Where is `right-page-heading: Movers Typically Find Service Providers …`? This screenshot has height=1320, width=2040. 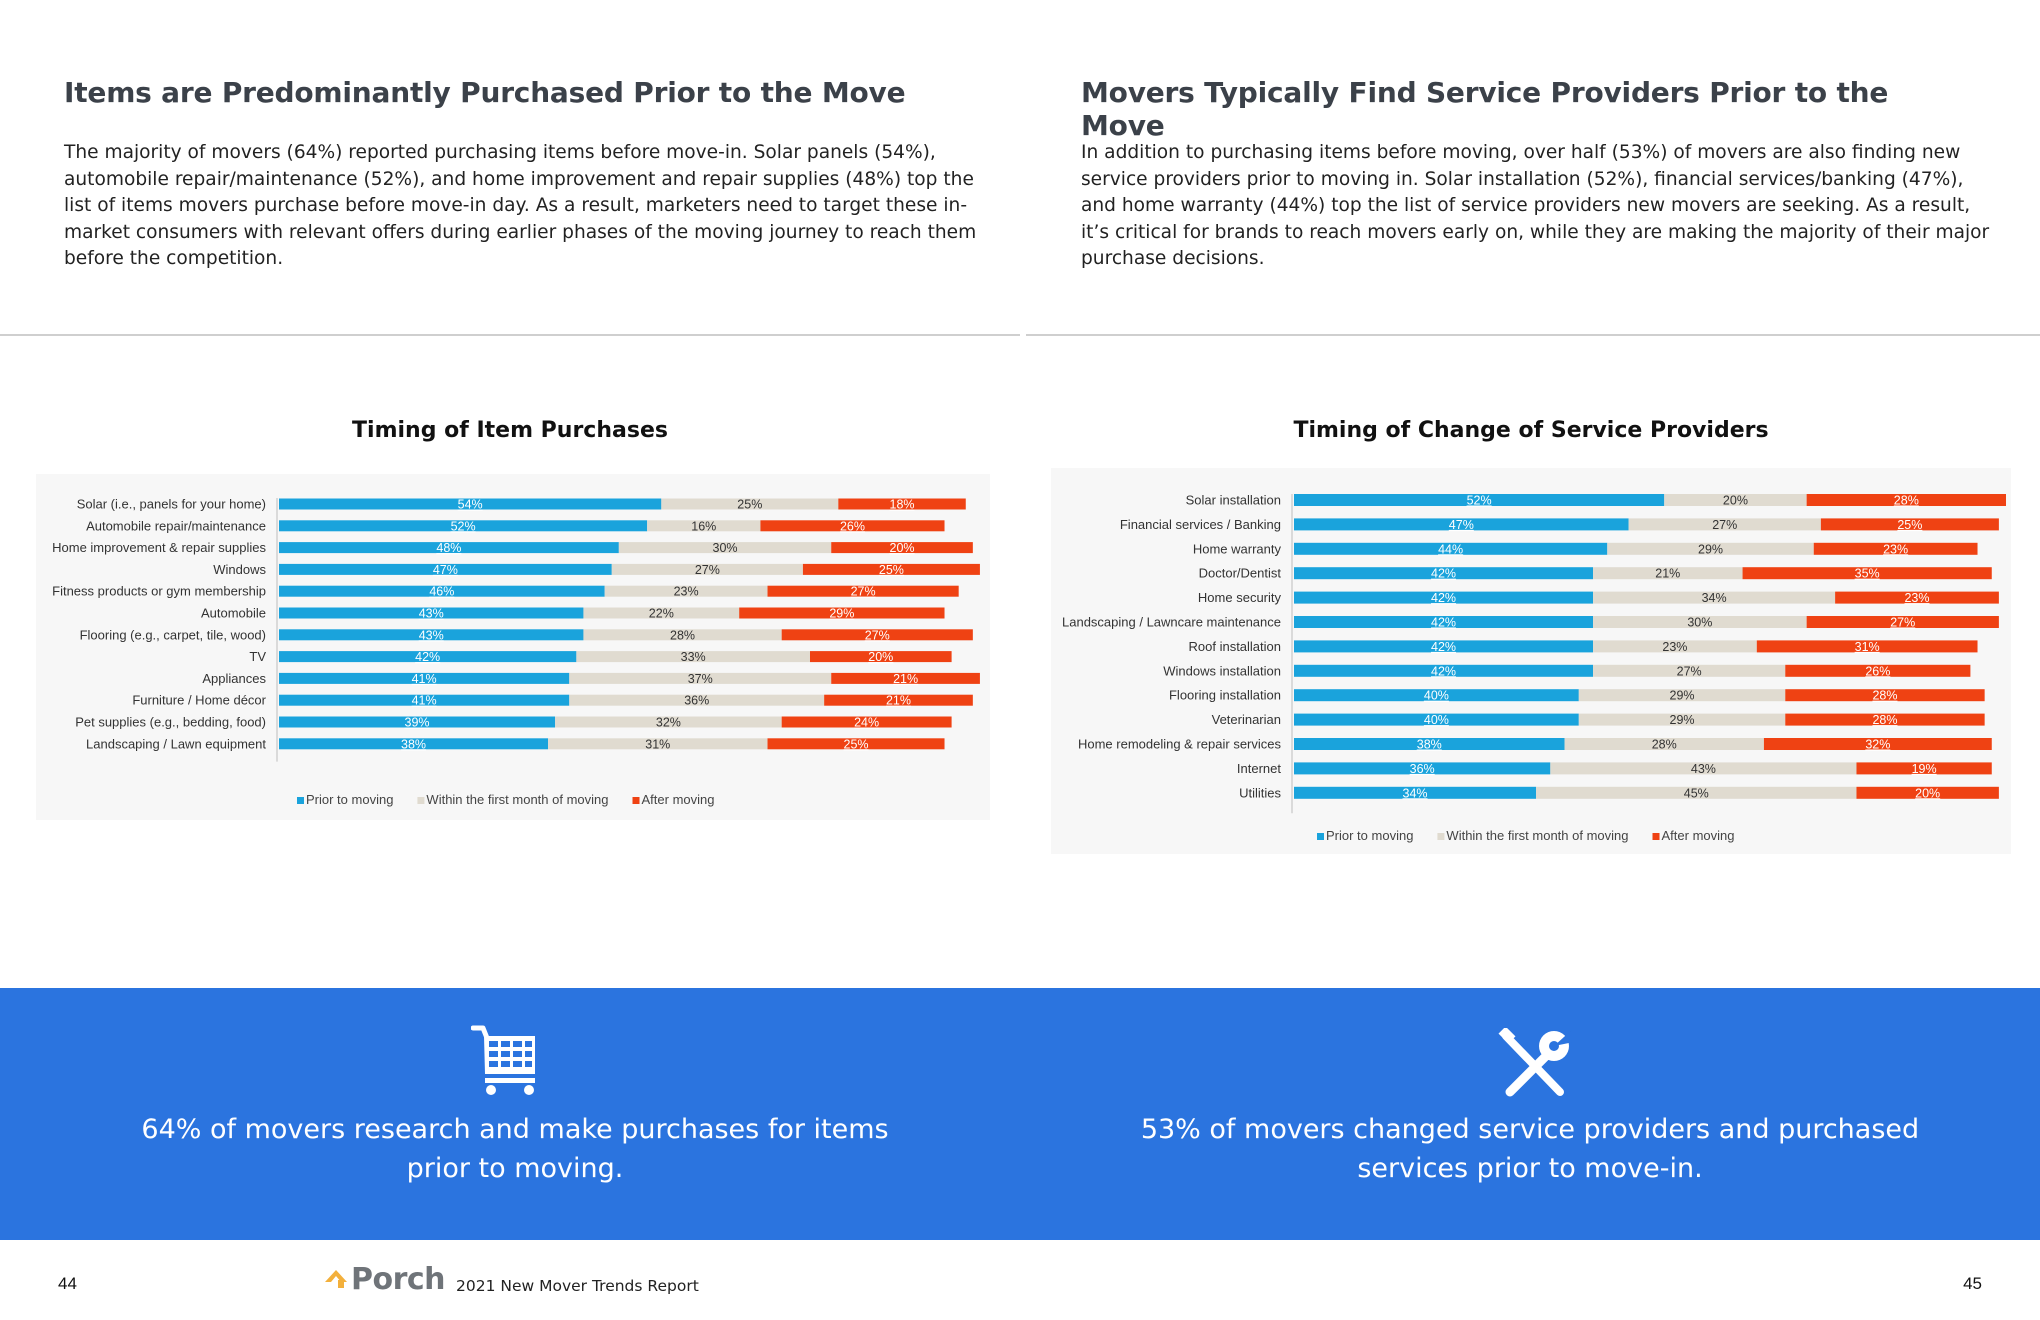
right-page-heading: Movers Typically Find Service Providers … is located at coordinates (1485, 109).